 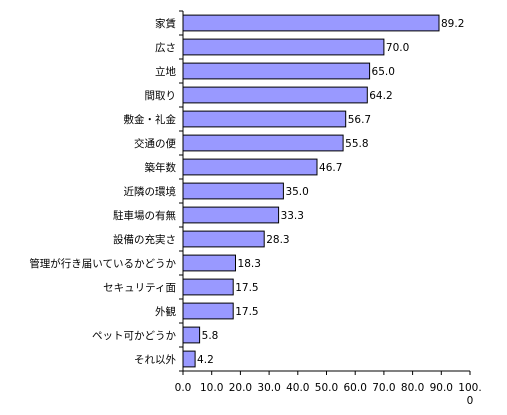 I want to click on data-label: 55.8, so click(x=356, y=144).